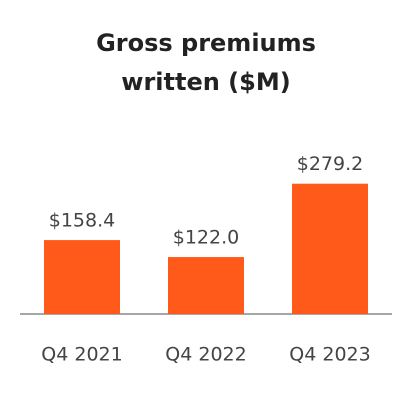 Image resolution: width=412 pixels, height=402 pixels. What do you see at coordinates (205, 355) in the screenshot?
I see `x-tick-label: Q4 2022` at bounding box center [205, 355].